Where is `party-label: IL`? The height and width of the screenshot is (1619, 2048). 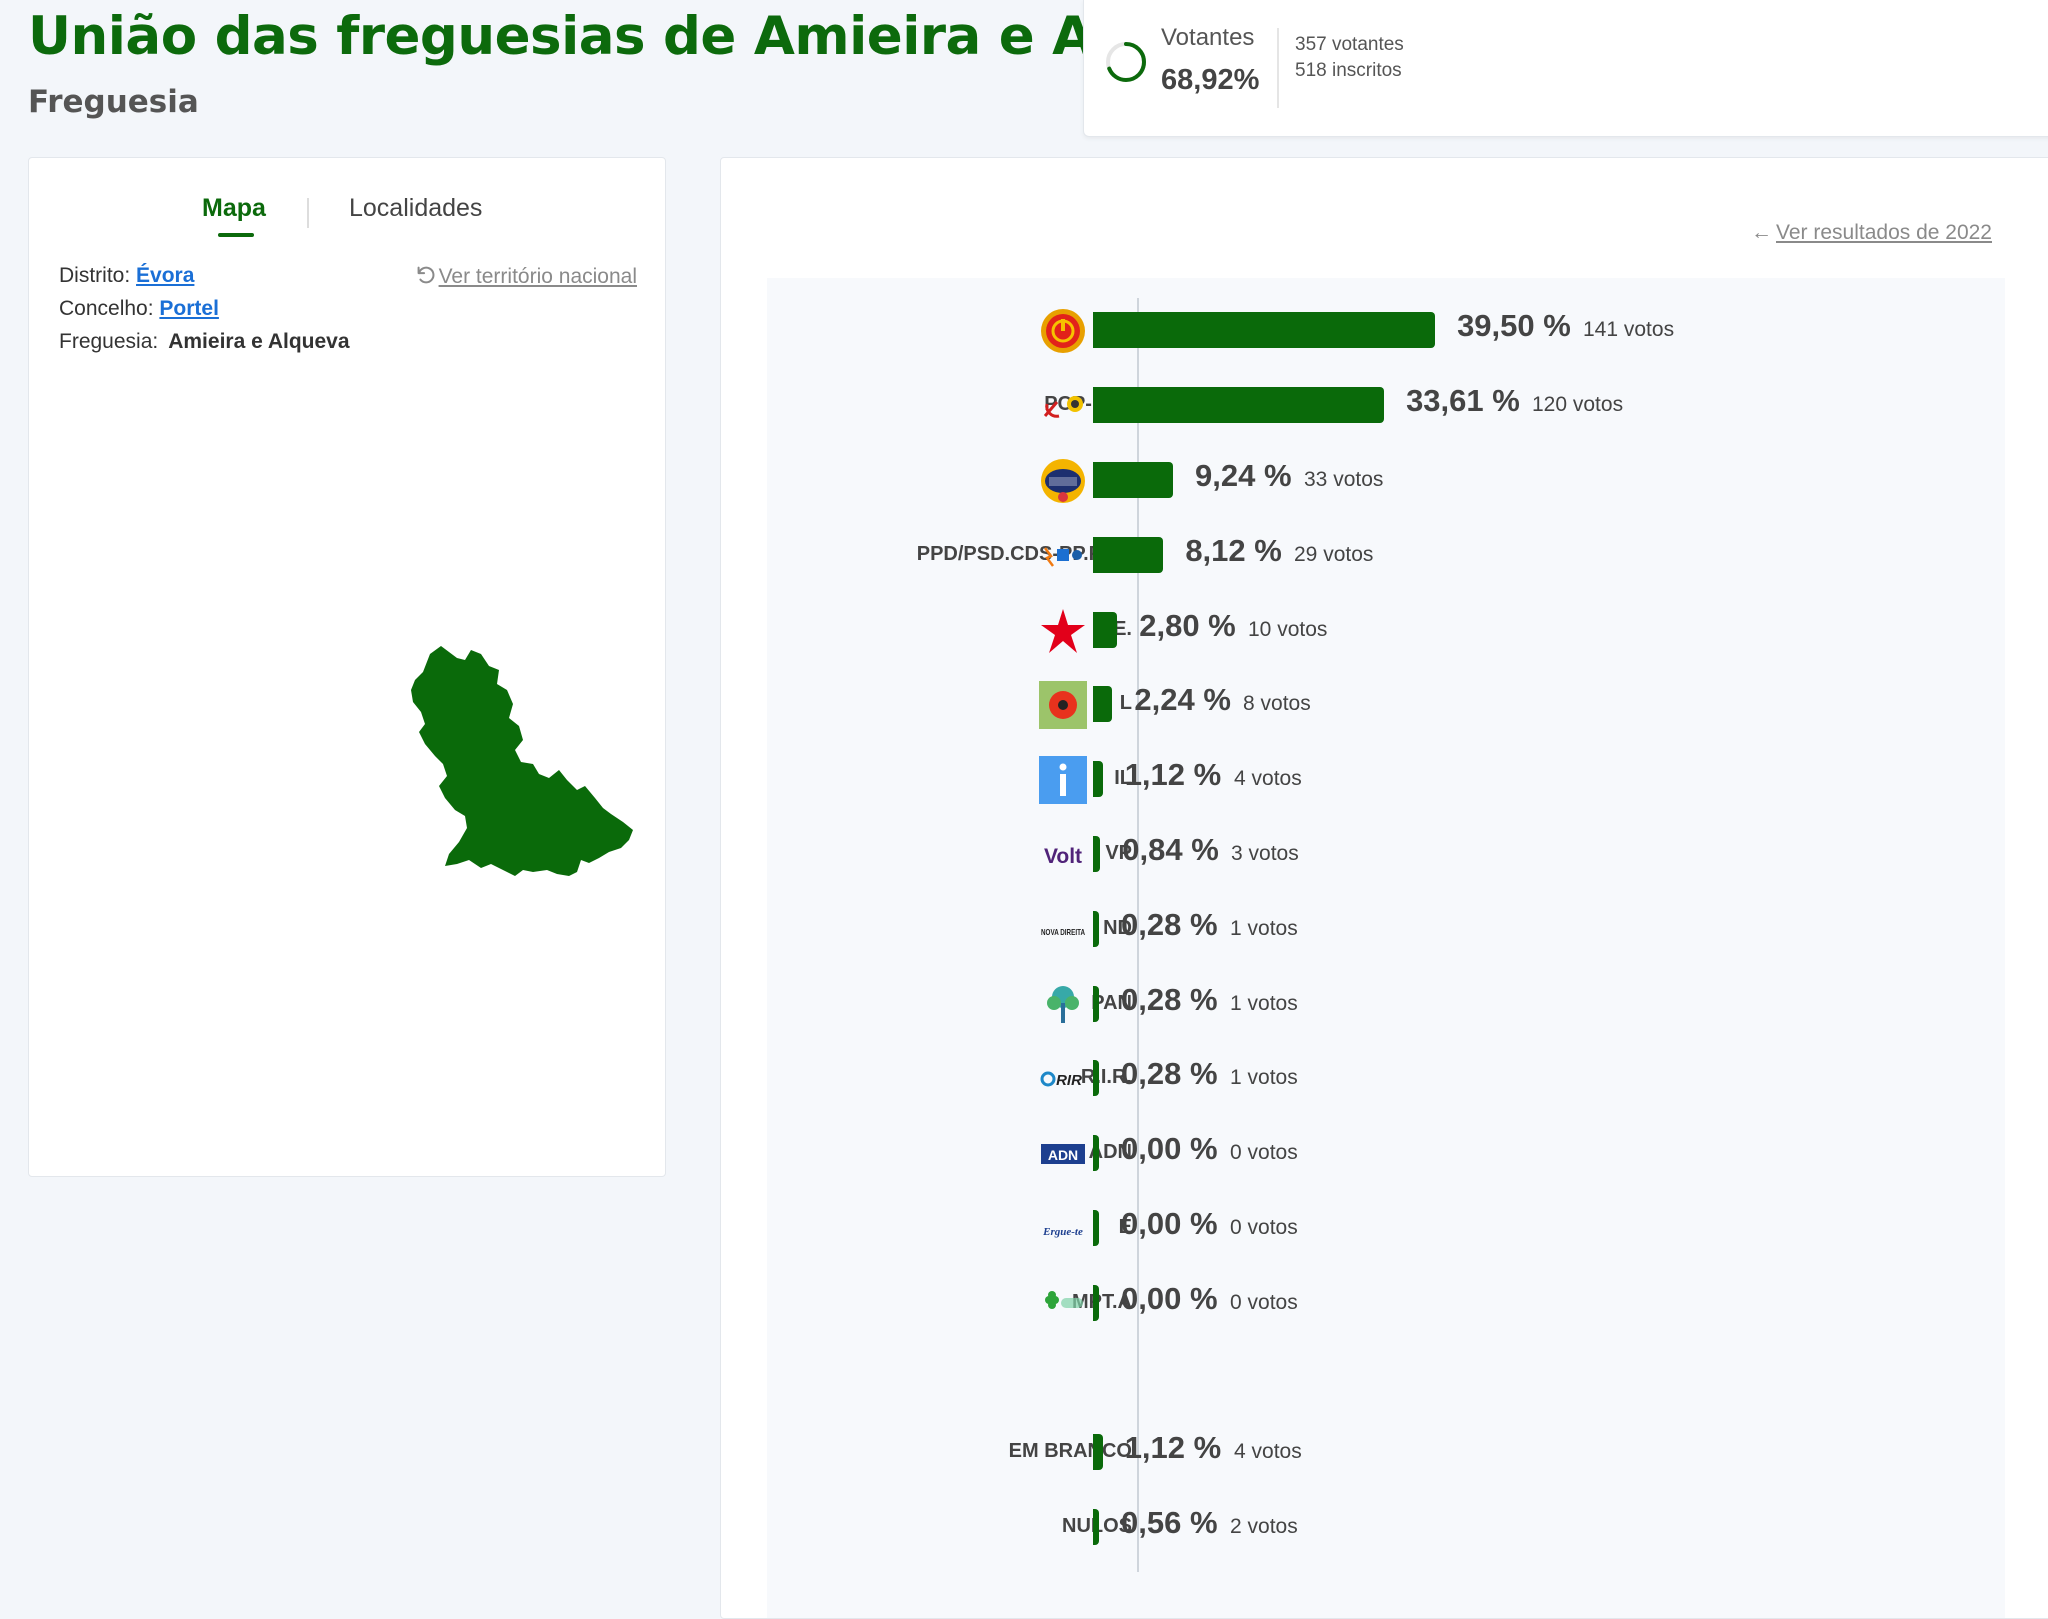
party-label: IL is located at coordinates (1123, 778).